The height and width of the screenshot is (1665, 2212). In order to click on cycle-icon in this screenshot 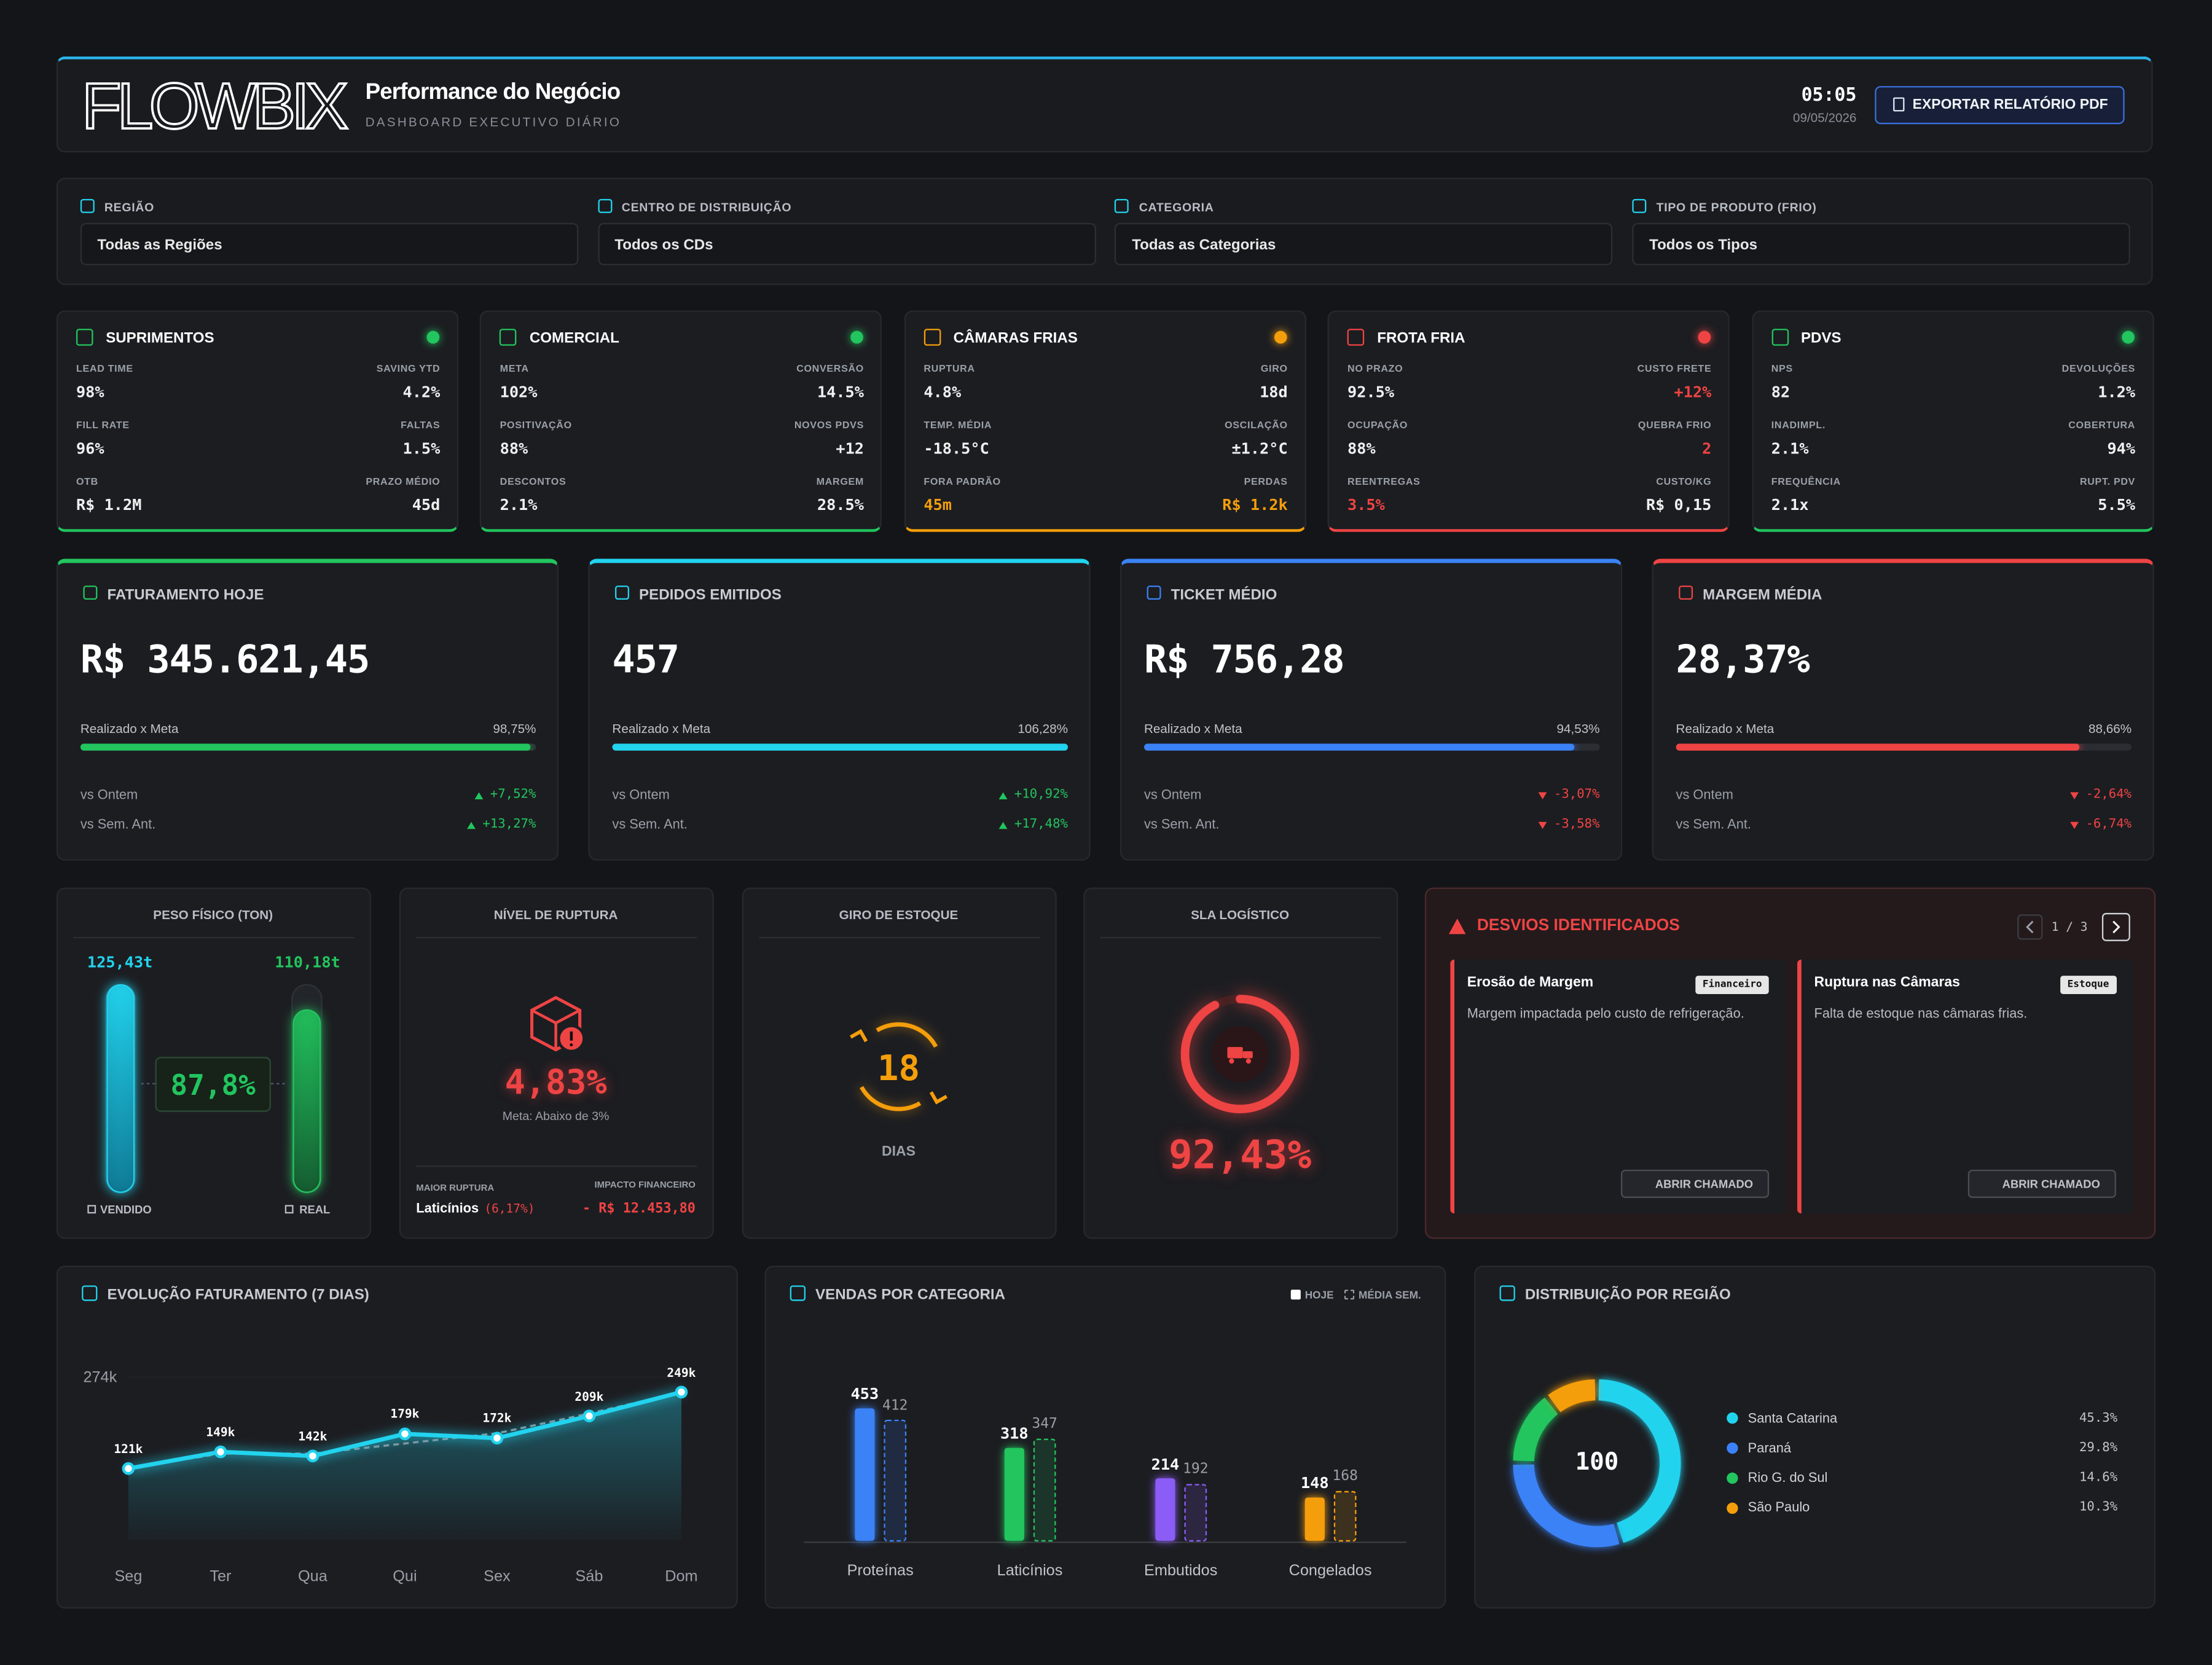, I will do `click(859, 1035)`.